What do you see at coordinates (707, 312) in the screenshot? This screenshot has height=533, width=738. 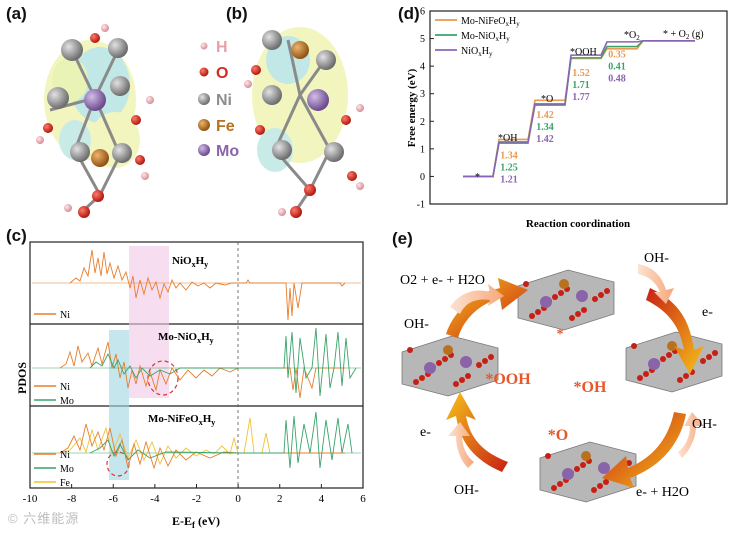 I see `species-e-right-top: e-` at bounding box center [707, 312].